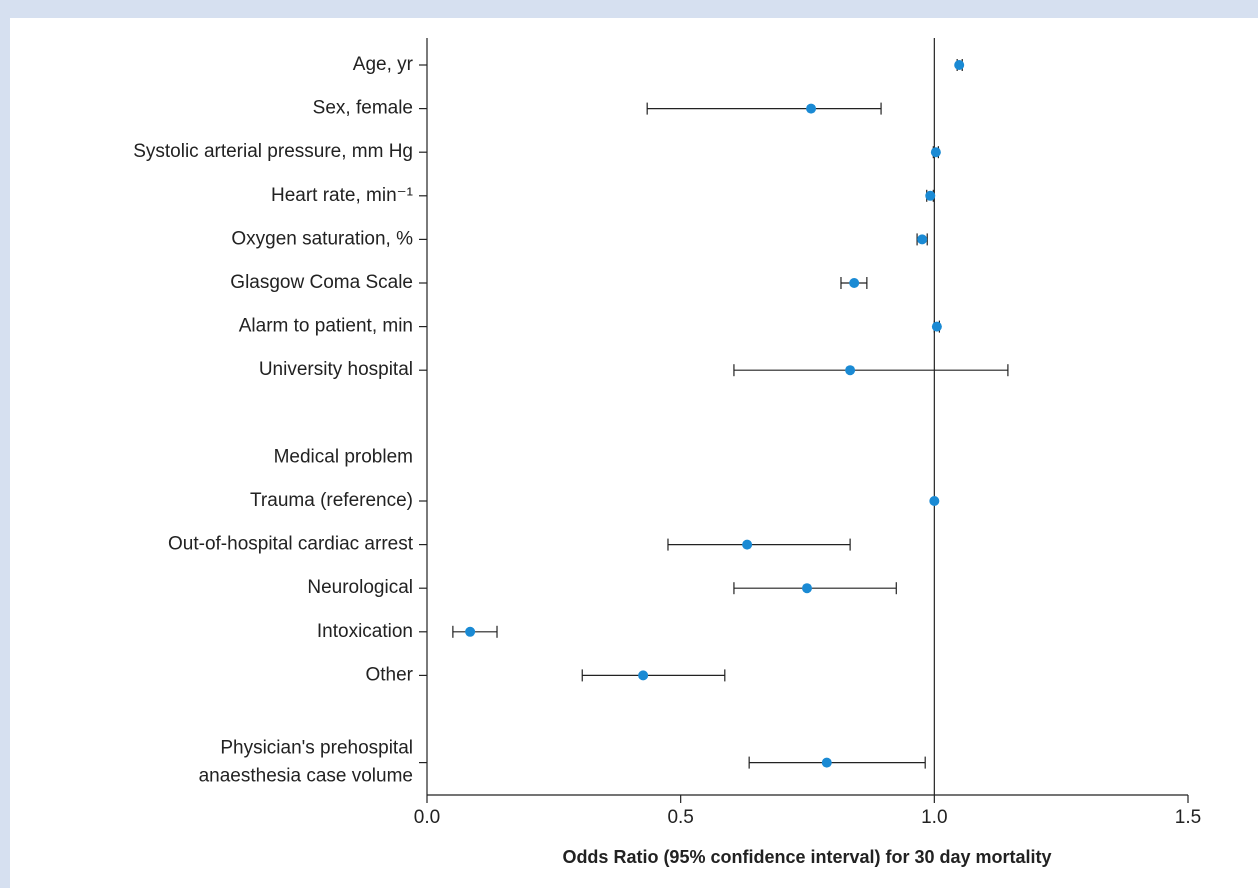  I want to click on y-tick-label: Age, yr, so click(383, 64).